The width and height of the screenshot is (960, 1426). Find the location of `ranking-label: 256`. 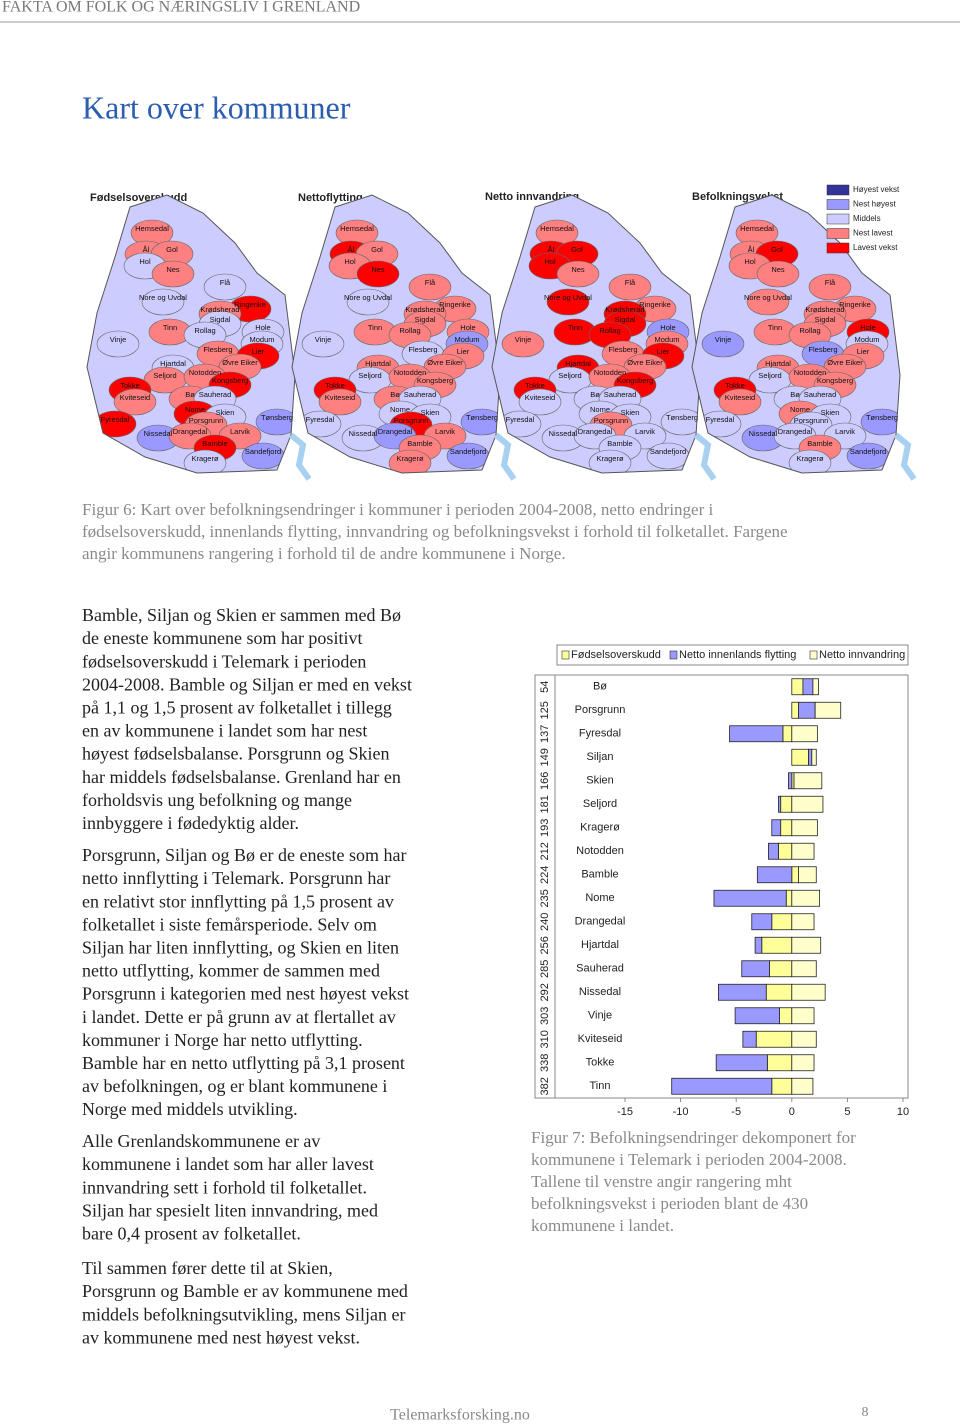

ranking-label: 256 is located at coordinates (545, 945).